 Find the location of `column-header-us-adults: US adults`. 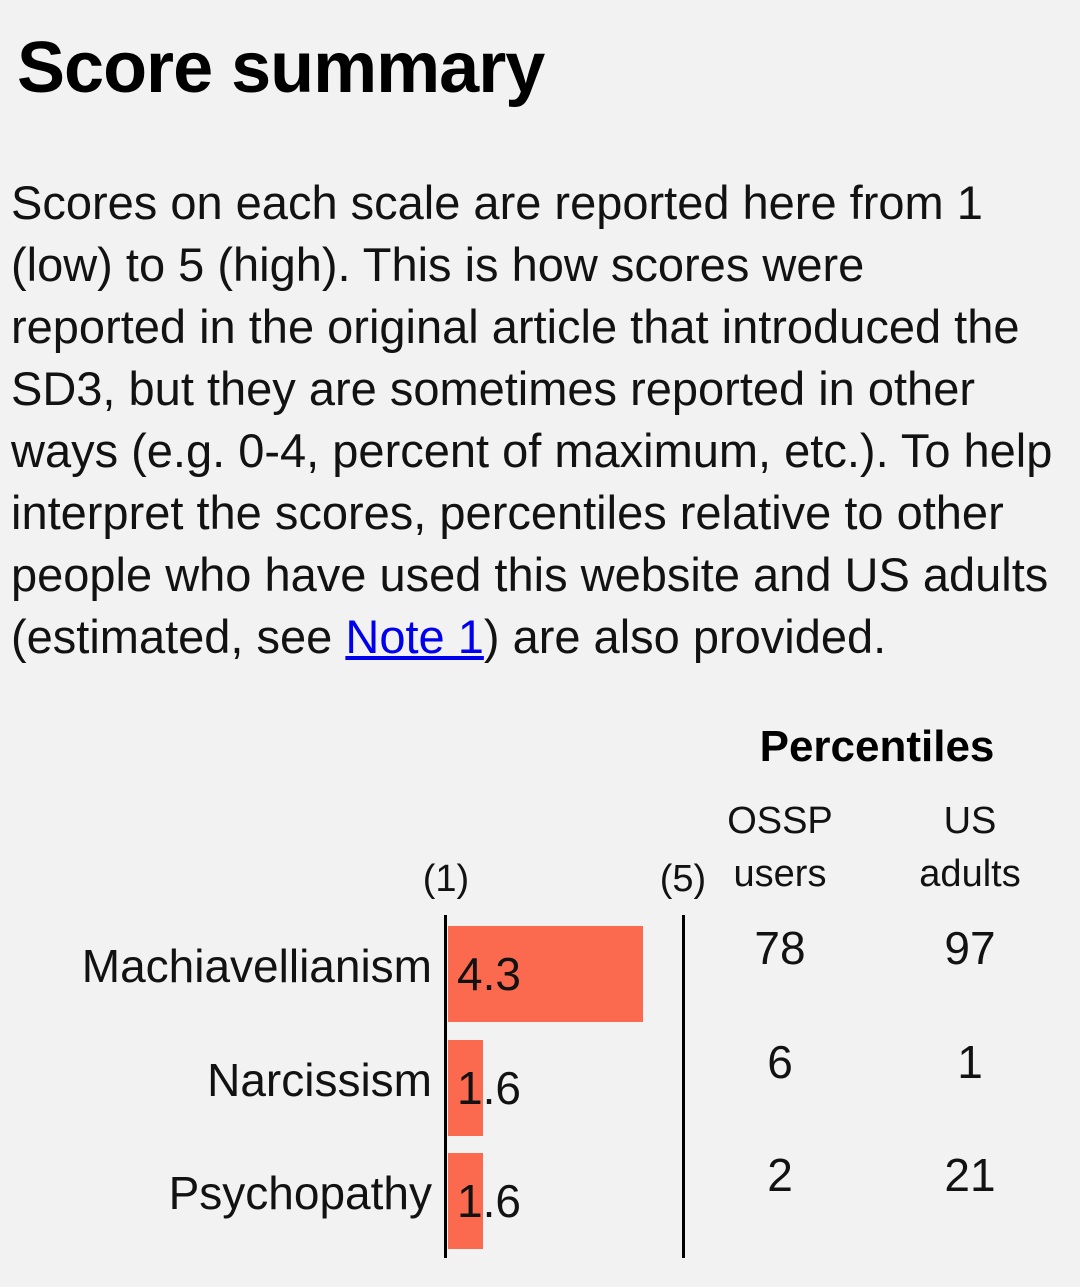

column-header-us-adults: US adults is located at coordinates (970, 847).